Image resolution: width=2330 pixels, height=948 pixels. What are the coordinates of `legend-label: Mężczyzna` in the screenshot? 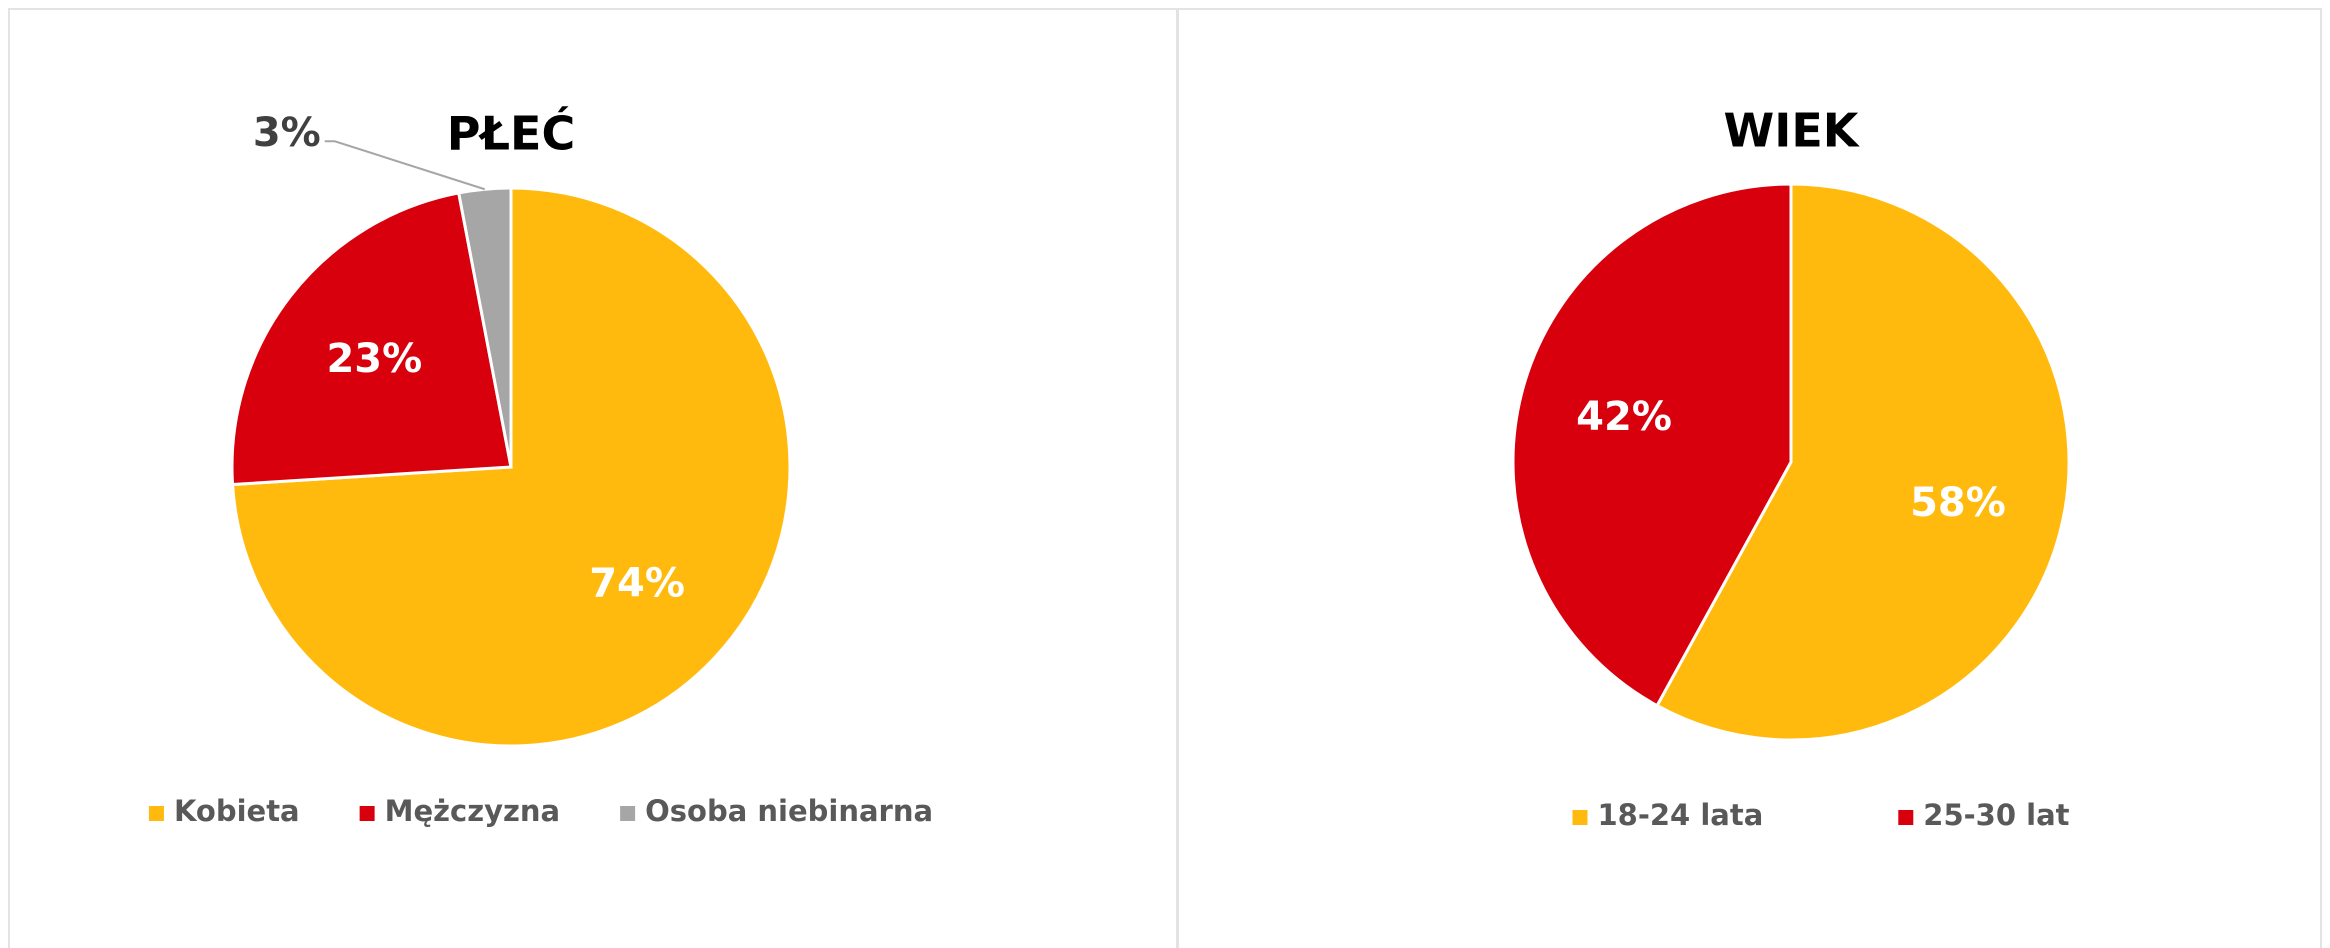 It's located at (472, 811).